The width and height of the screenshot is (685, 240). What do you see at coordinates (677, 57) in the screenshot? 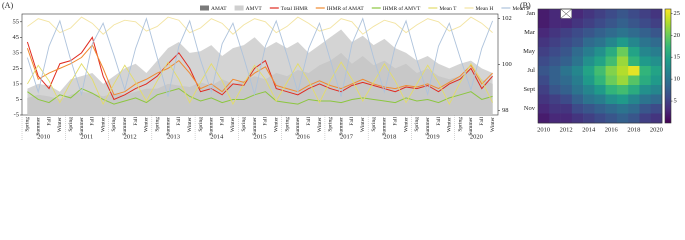
I see `colorbar-tick-label: 15` at bounding box center [677, 57].